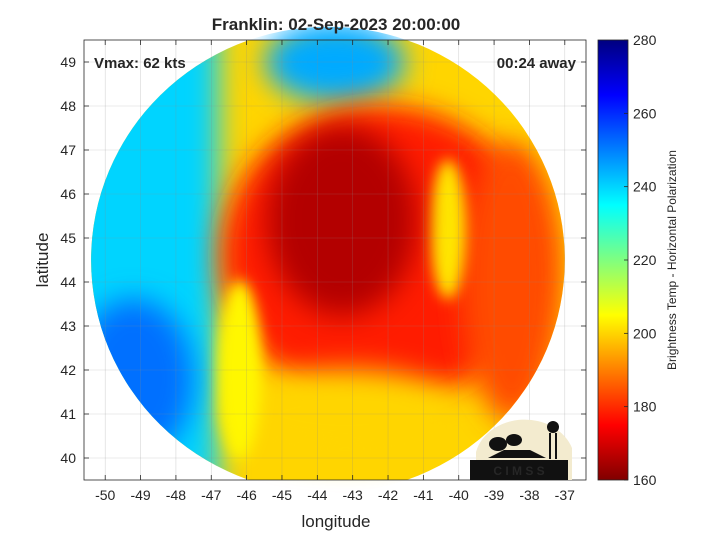 The width and height of the screenshot is (720, 540). Describe the element at coordinates (68, 282) in the screenshot. I see `y-tick-label: 44` at that location.